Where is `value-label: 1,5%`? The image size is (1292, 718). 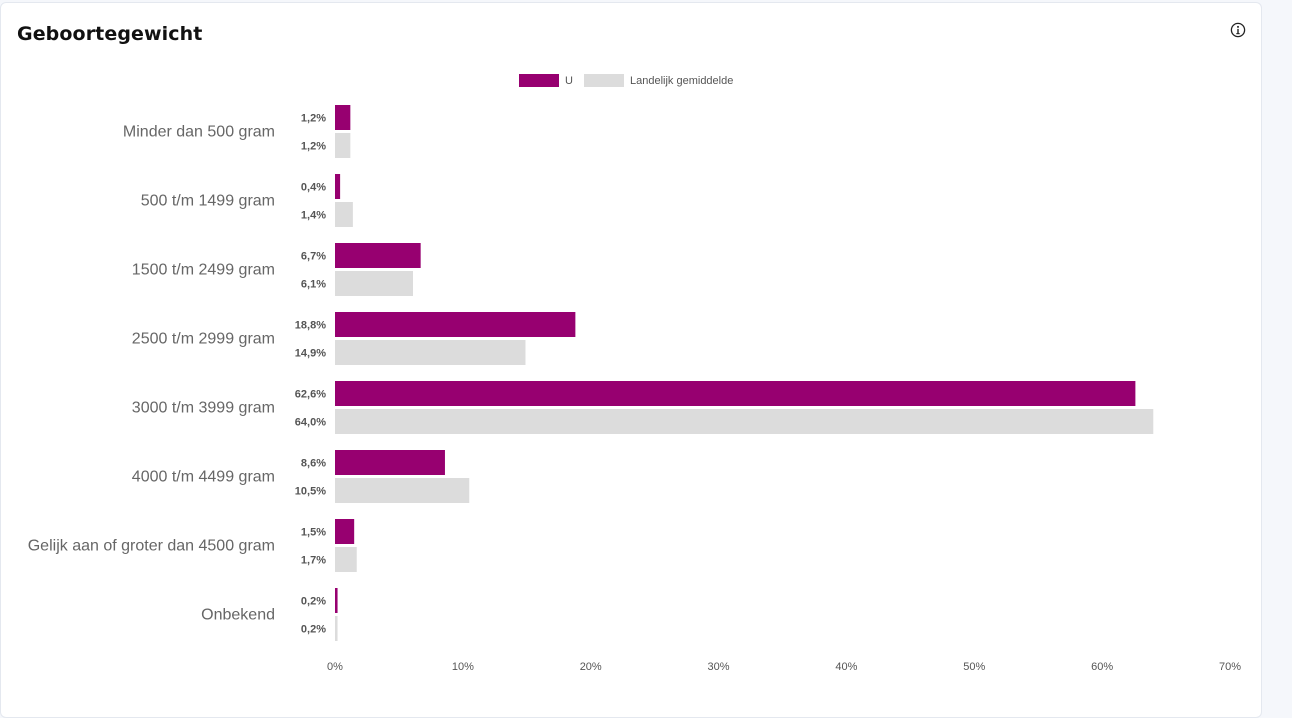 value-label: 1,5% is located at coordinates (313, 533).